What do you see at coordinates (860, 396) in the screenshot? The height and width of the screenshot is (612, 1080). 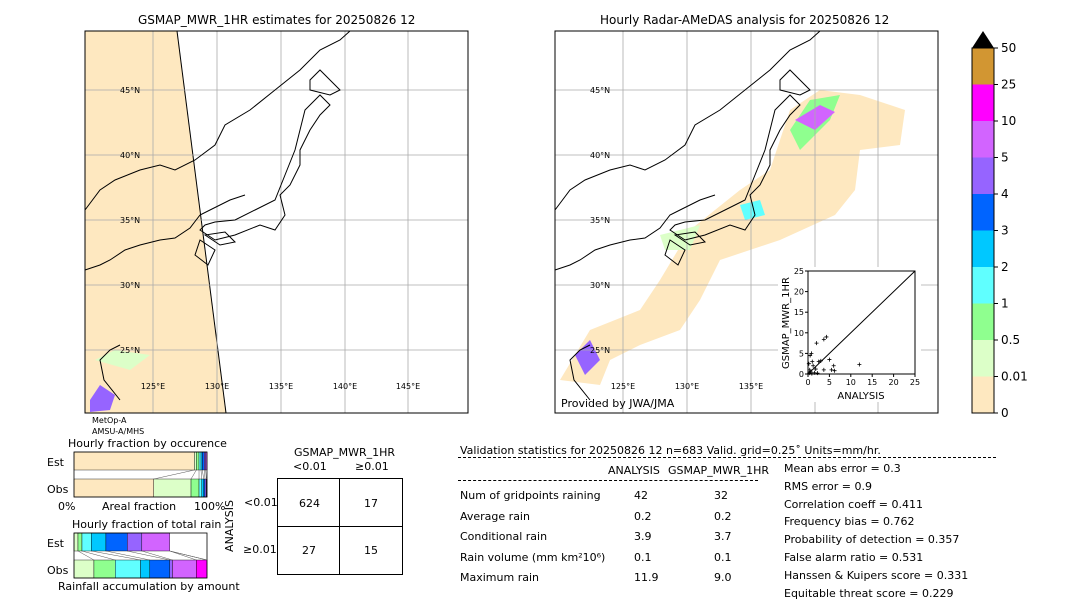 I see `scatter-xlabel: ANALYSIS` at bounding box center [860, 396].